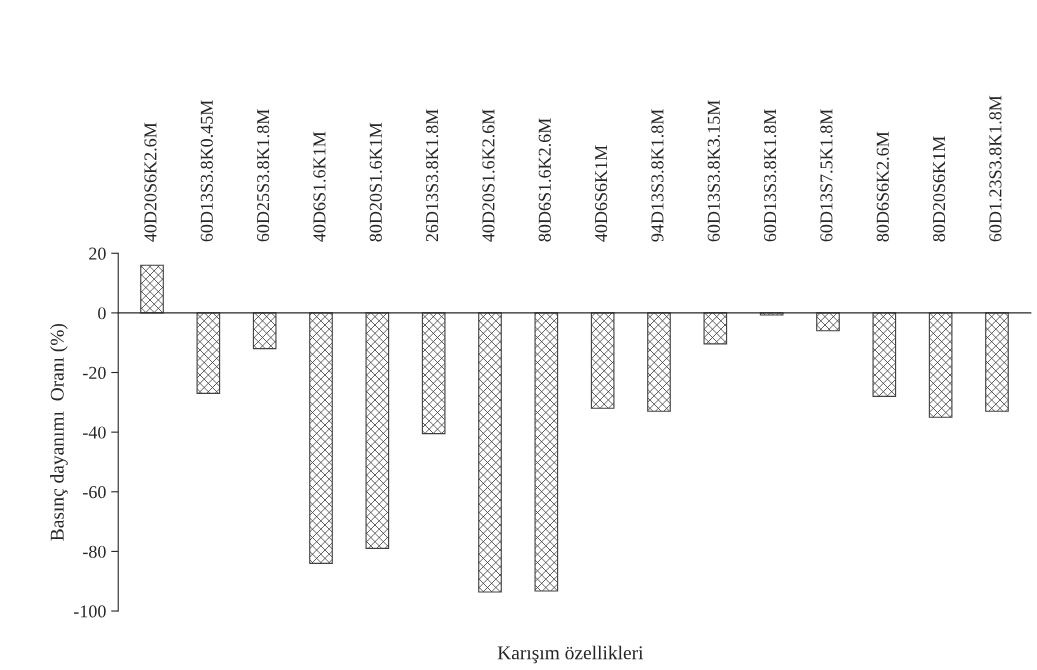  Describe the element at coordinates (826, 175) in the screenshot. I see `x-tick-label: 60D13S7.5K1.8M` at that location.